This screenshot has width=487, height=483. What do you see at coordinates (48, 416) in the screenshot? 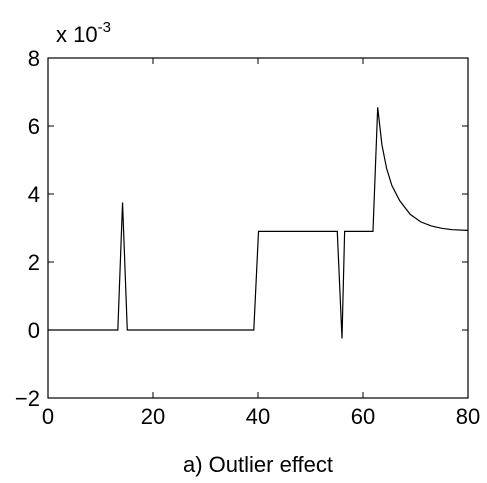
I see `x-tick-label: 0` at bounding box center [48, 416].